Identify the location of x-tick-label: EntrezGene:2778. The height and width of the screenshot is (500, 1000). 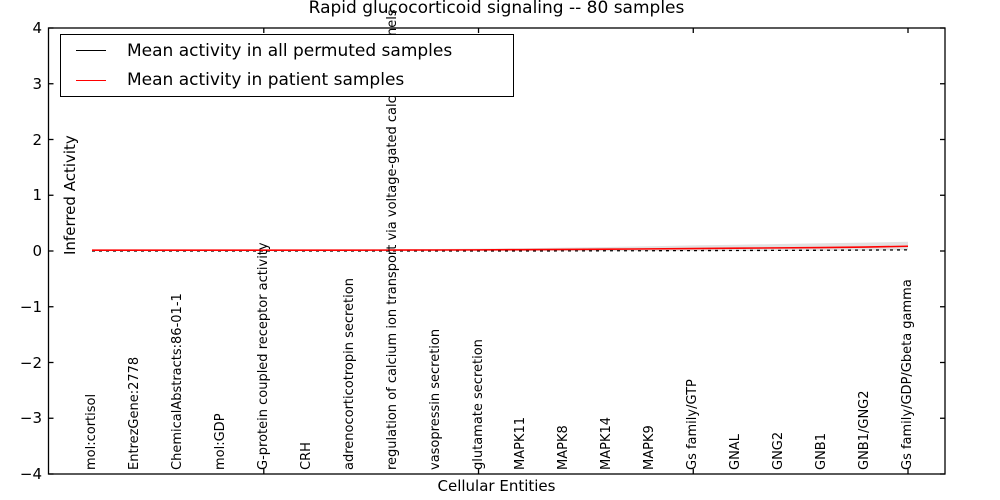
(134, 413).